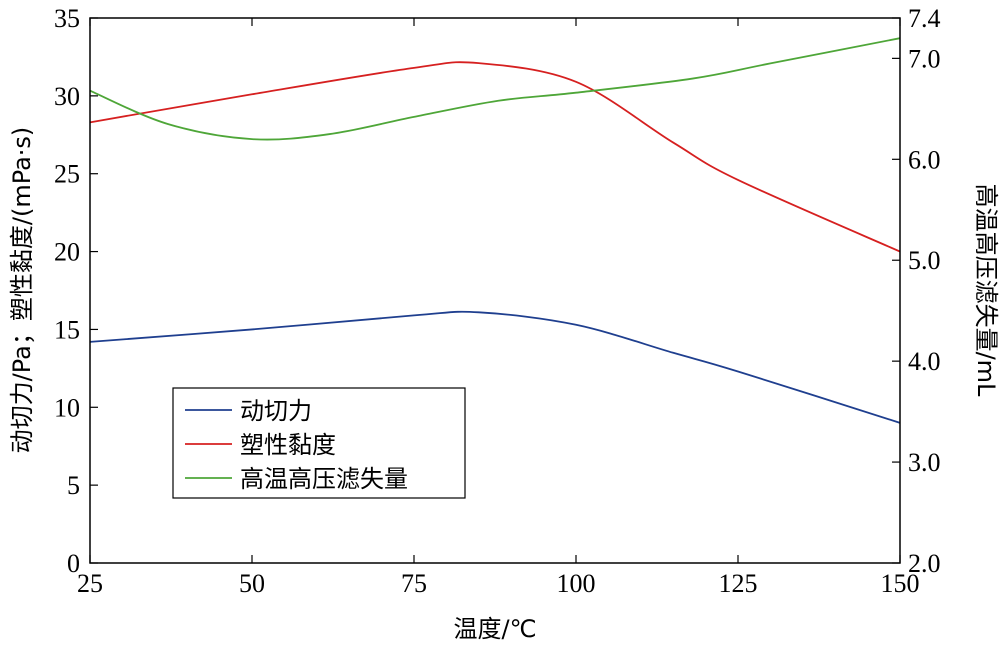  What do you see at coordinates (73, 563) in the screenshot?
I see `y-left-tick-label: 0` at bounding box center [73, 563].